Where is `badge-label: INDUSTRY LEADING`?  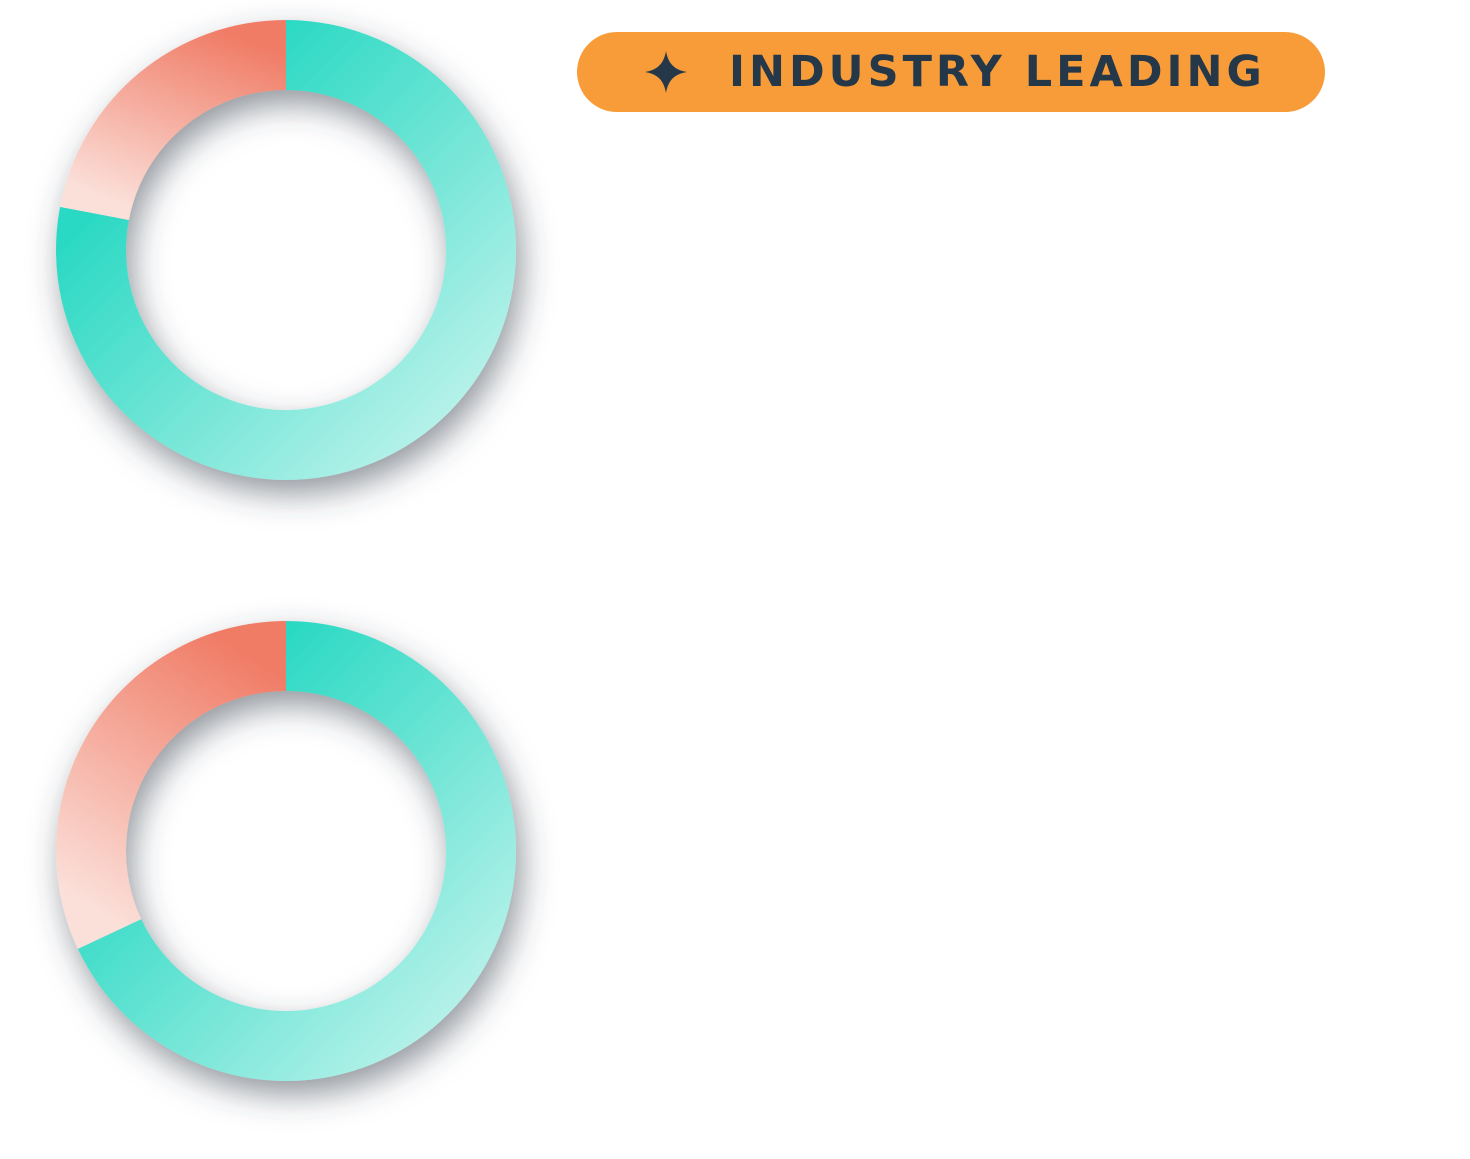
badge-label: INDUSTRY LEADING is located at coordinates (997, 72).